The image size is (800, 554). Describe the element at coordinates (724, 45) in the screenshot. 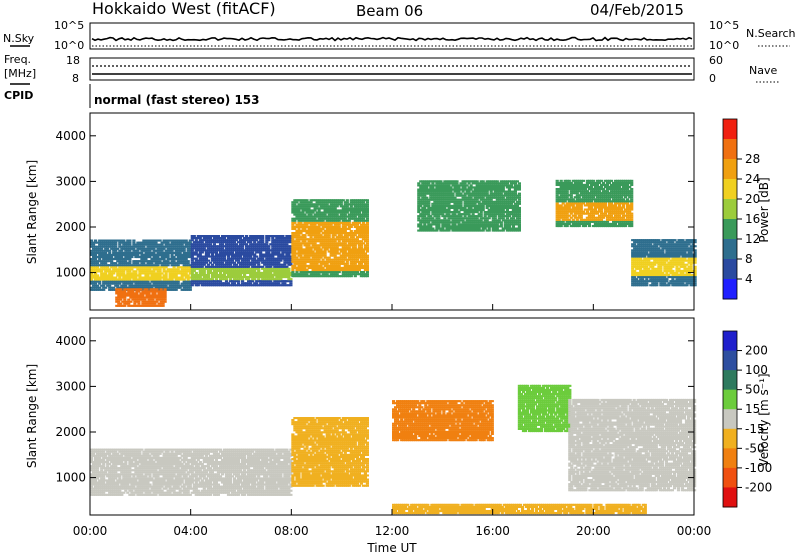

I see `nsearch-bottom-tick: 10^0` at that location.